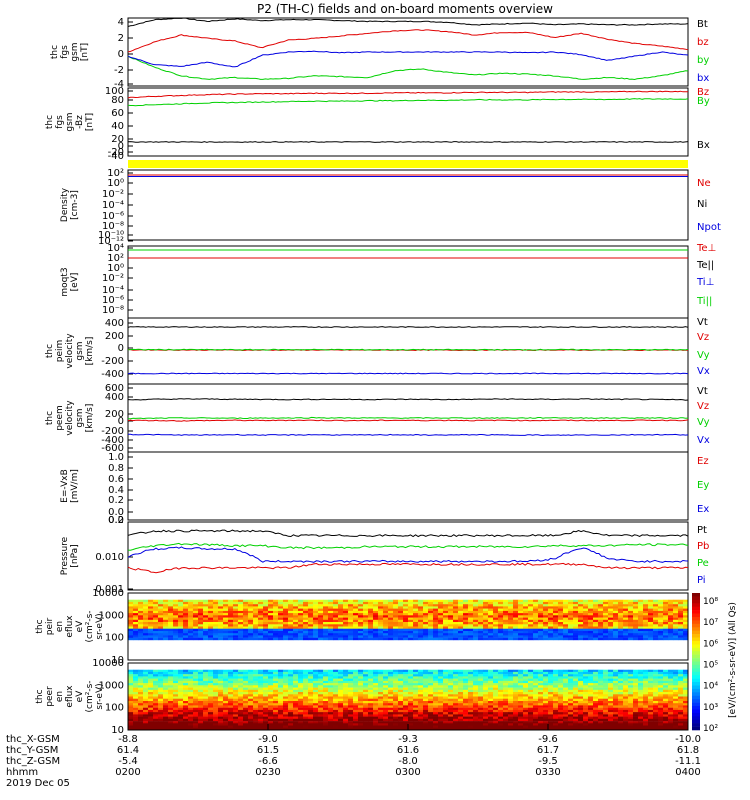 This screenshot has width=750, height=800. Describe the element at coordinates (113, 290) in the screenshot. I see `y-tick-label: 10⁻⁴` at that location.